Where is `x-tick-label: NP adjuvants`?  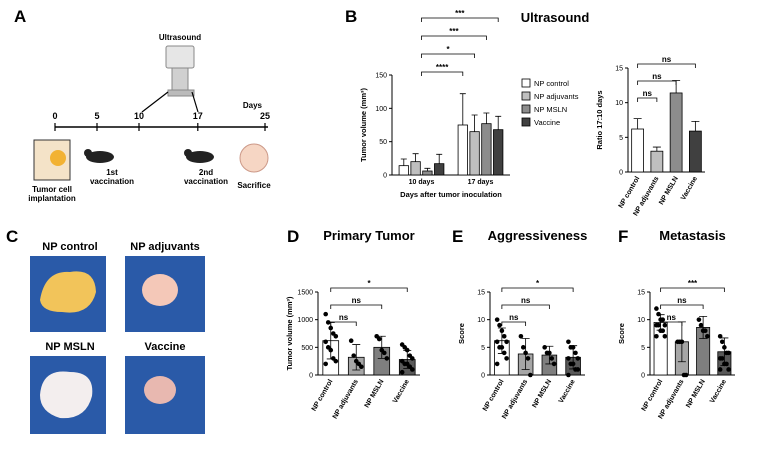
x-tick-label: NP adjuvants is located at coordinates (515, 399).